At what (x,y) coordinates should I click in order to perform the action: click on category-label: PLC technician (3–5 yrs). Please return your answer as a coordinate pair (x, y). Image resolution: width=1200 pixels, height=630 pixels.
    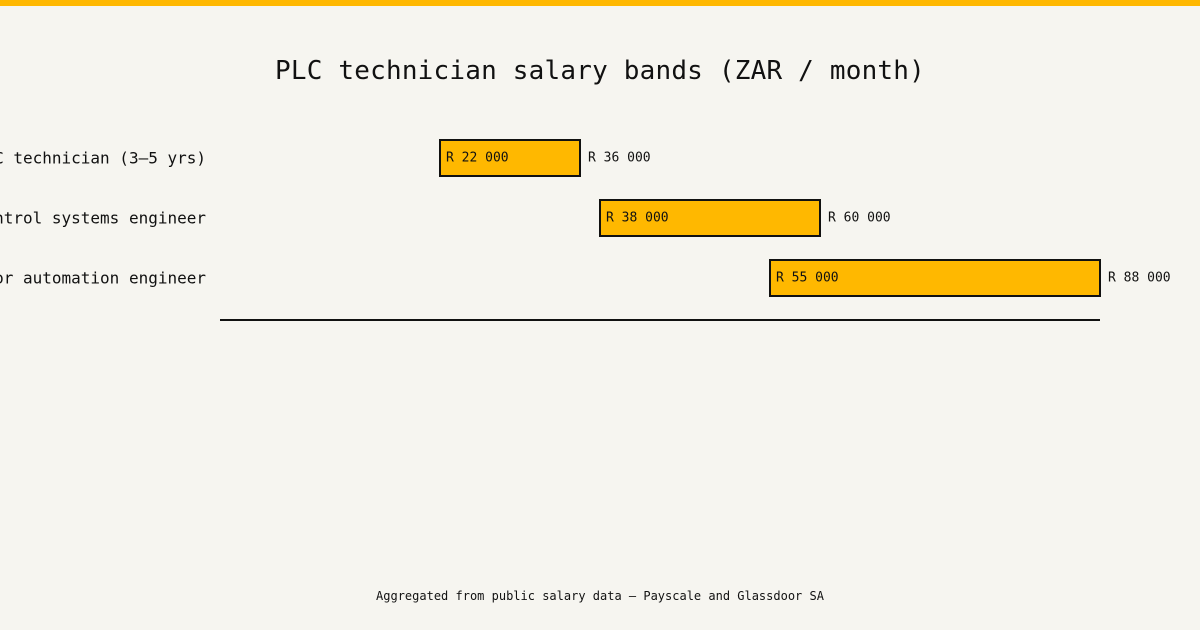
    Looking at the image, I should click on (103, 158).